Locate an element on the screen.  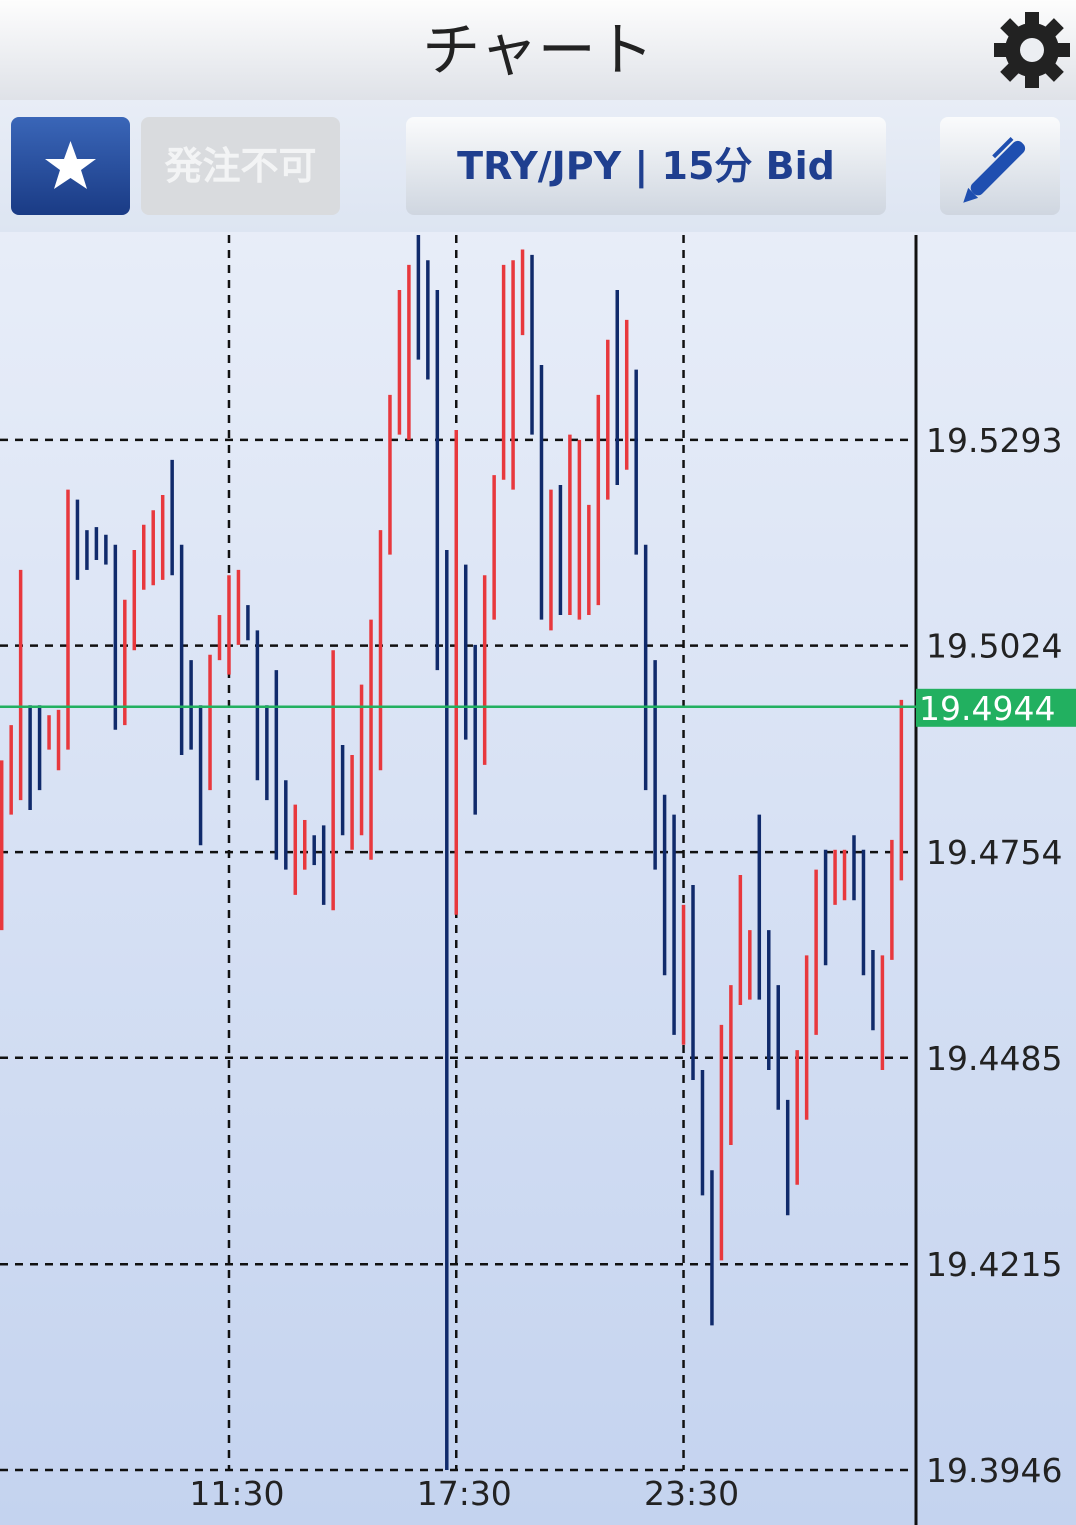
star-icon is located at coordinates (70, 165).